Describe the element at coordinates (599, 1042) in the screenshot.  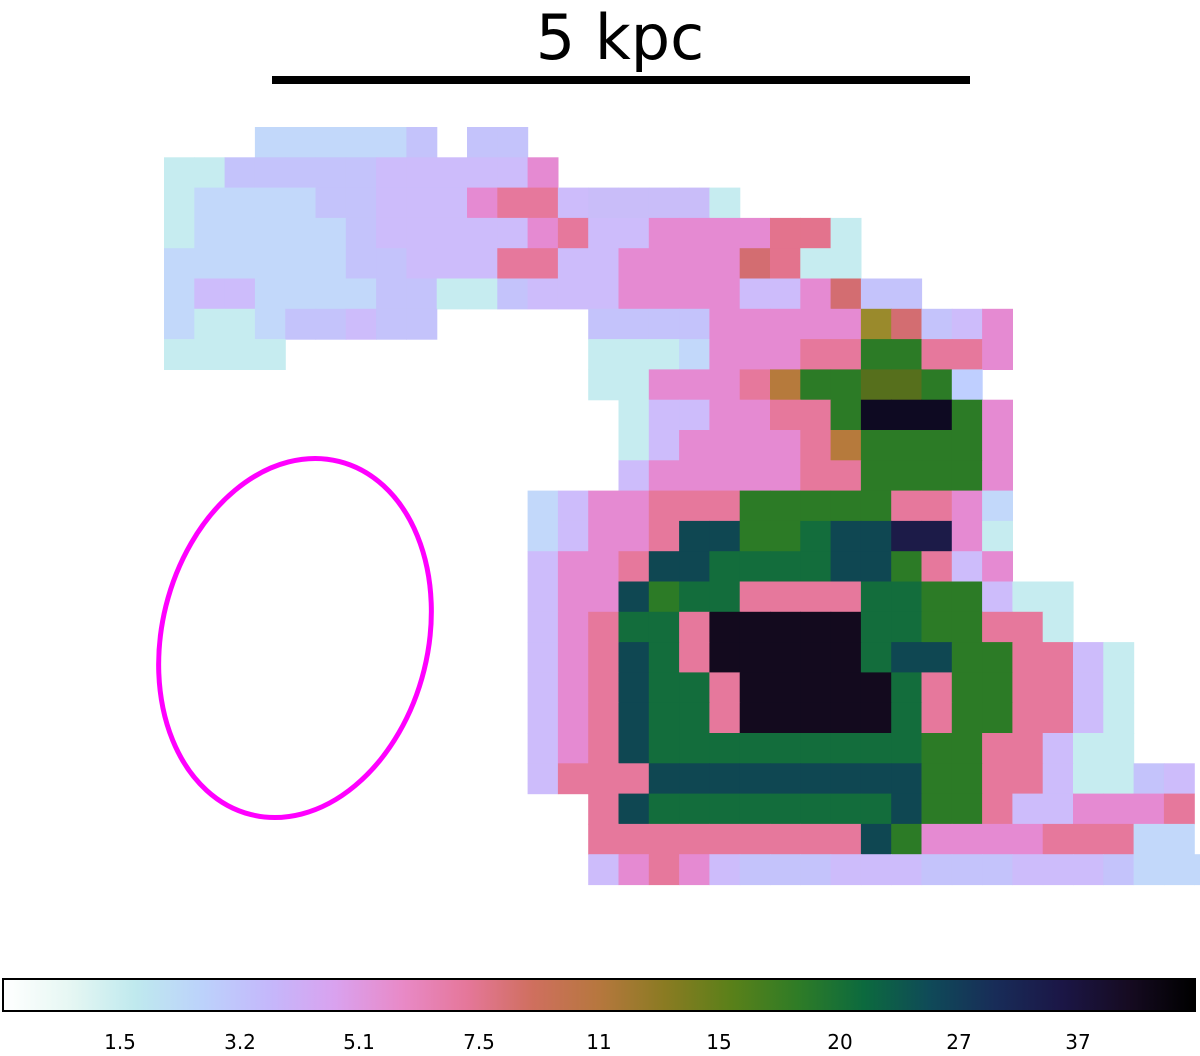
I see `colorbar-tick-label: 11` at that location.